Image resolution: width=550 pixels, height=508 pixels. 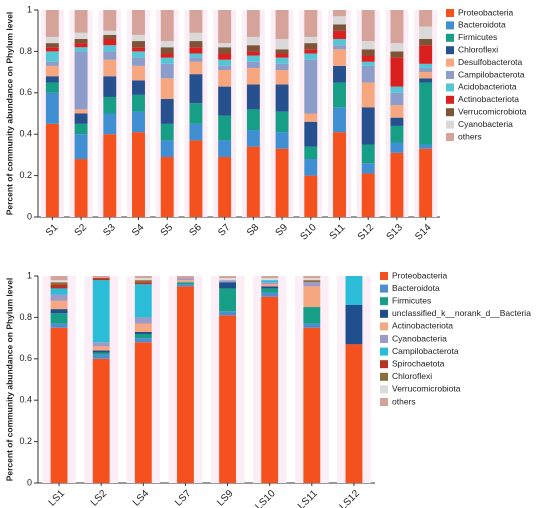 I want to click on x-tick-label: LS12, so click(x=350, y=498).